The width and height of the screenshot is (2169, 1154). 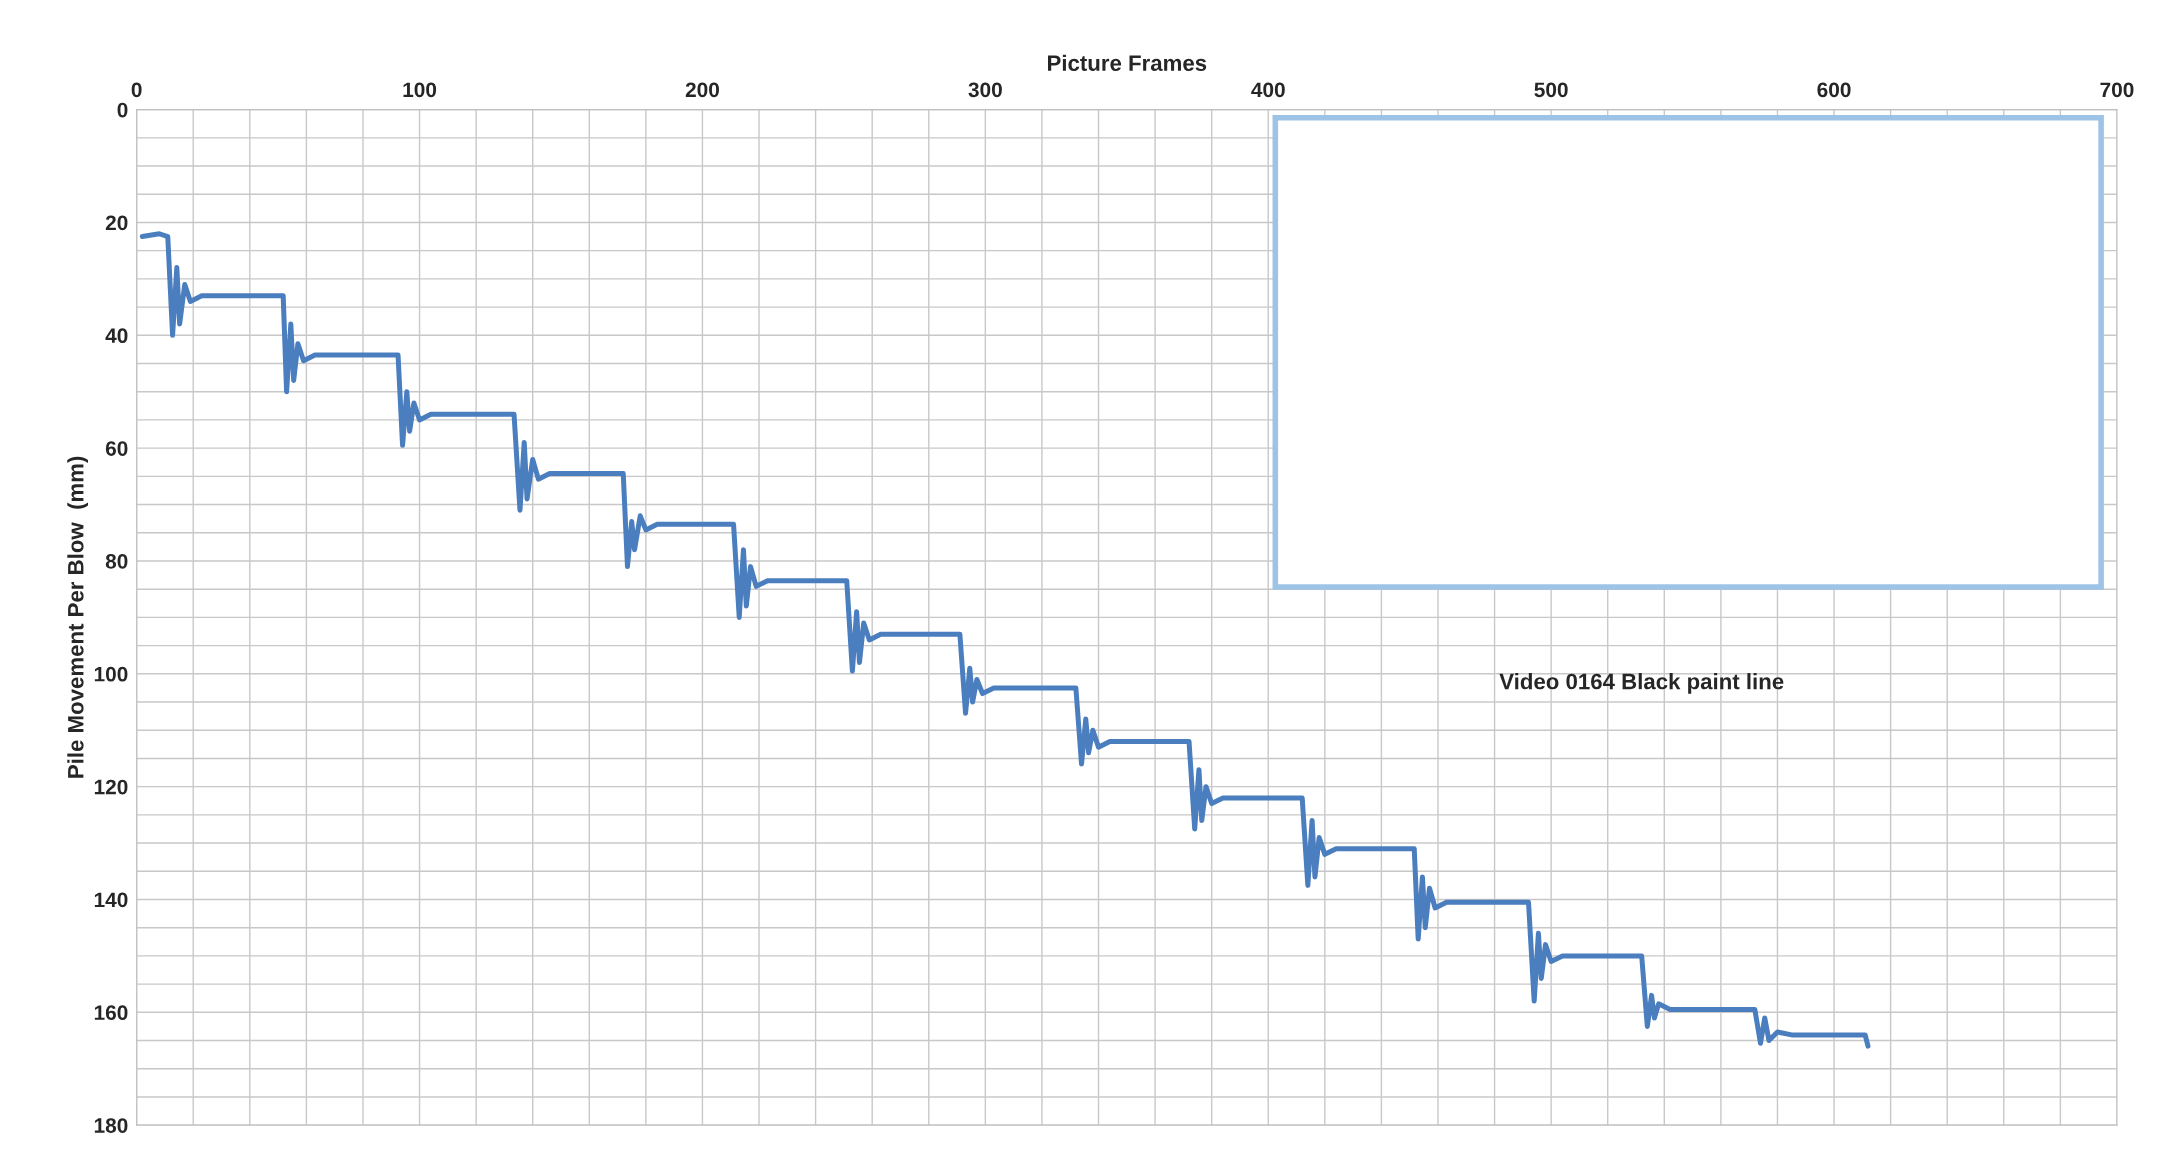 I want to click on y-axis-title: Pile Movement Per Blow (mm), so click(x=77, y=617).